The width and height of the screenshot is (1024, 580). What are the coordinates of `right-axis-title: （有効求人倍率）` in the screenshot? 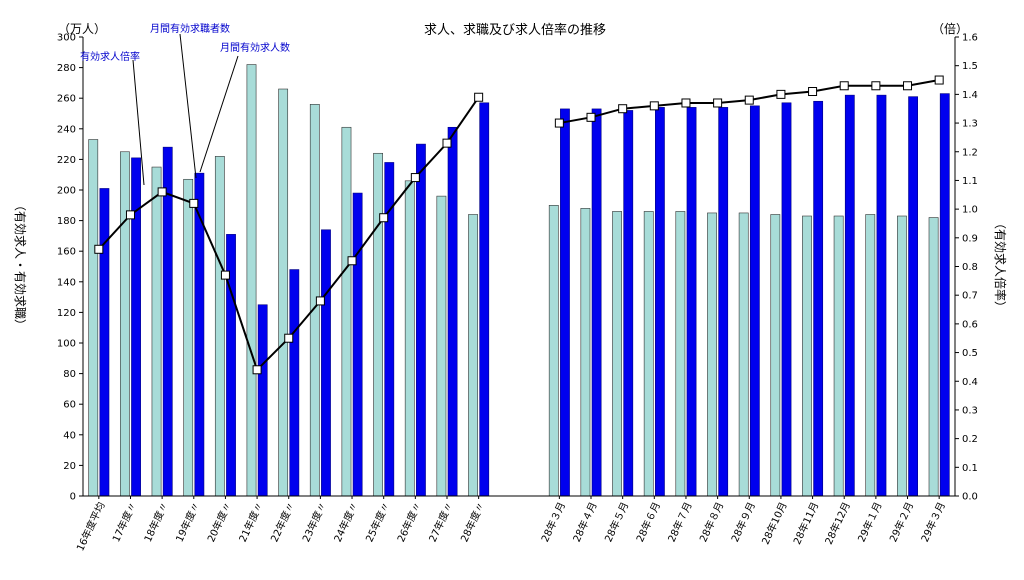 It's located at (1000, 265).